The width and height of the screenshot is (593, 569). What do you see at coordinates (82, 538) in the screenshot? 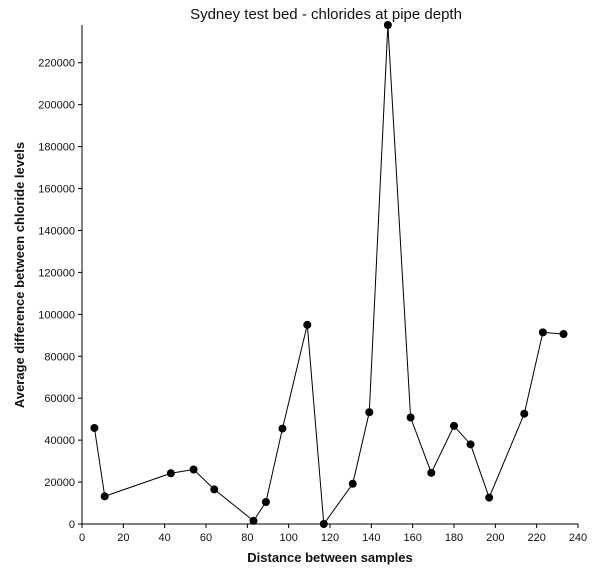
I see `x-tick-label: 0` at bounding box center [82, 538].